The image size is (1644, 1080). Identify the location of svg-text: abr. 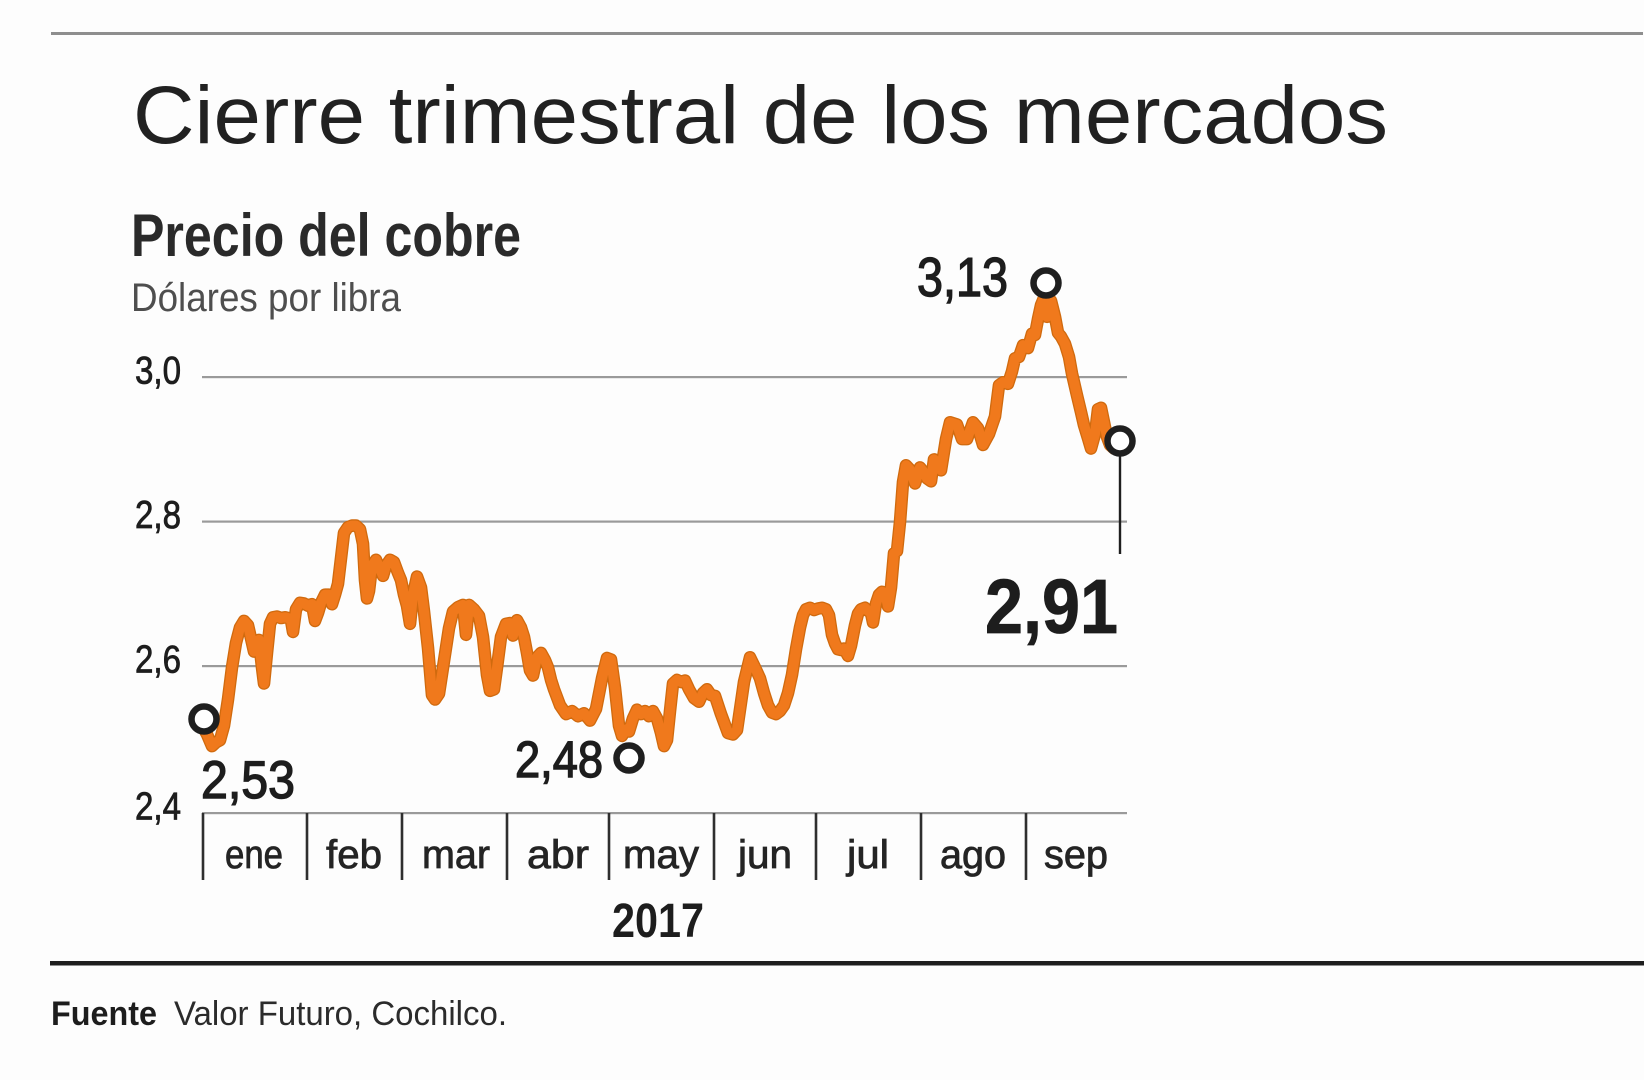
(558, 855).